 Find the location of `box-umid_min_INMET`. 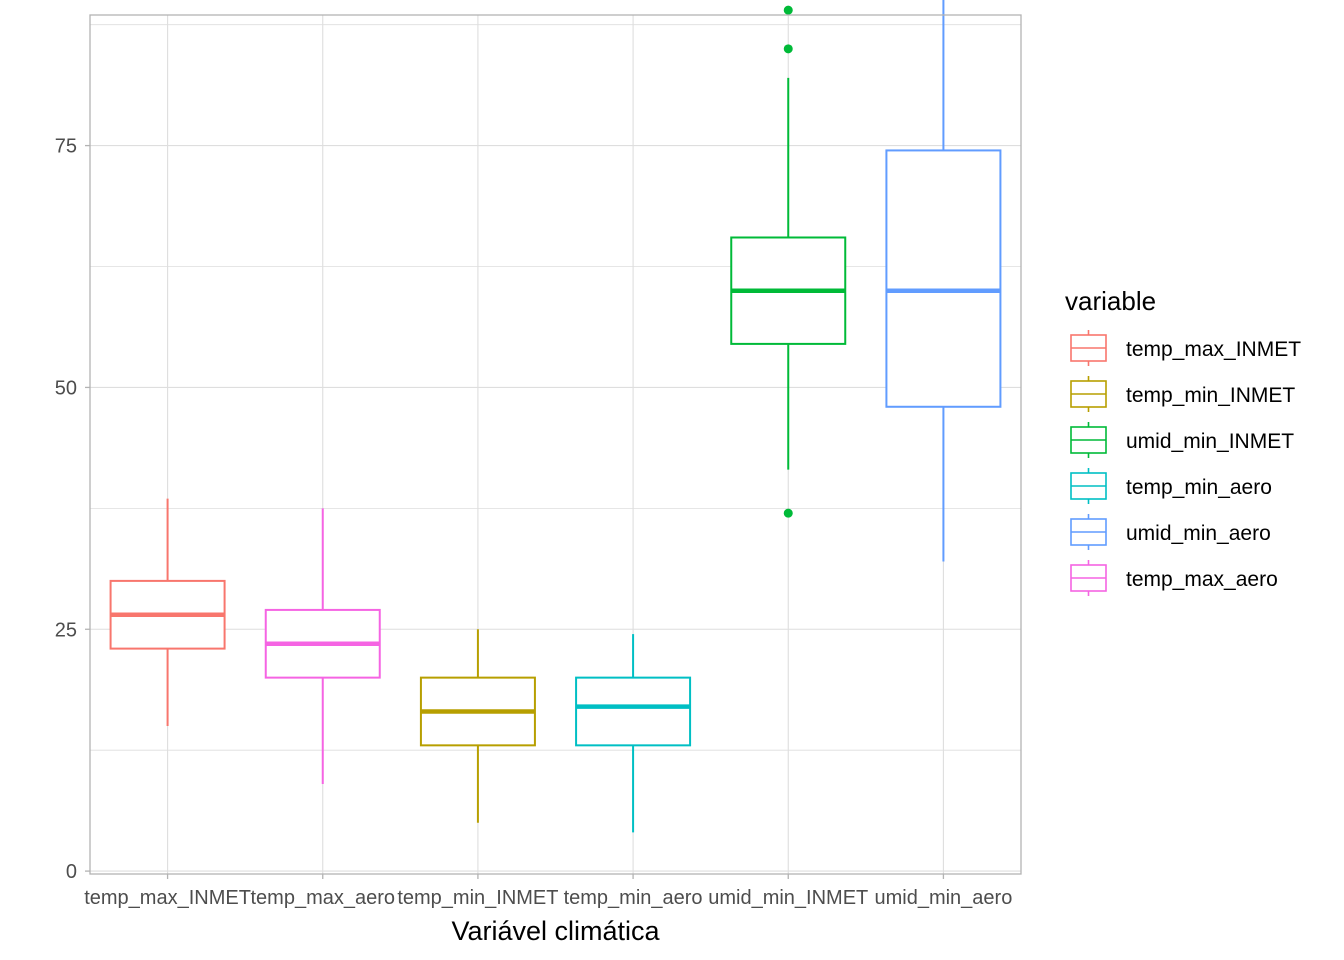

box-umid_min_INMET is located at coordinates (788, 261).